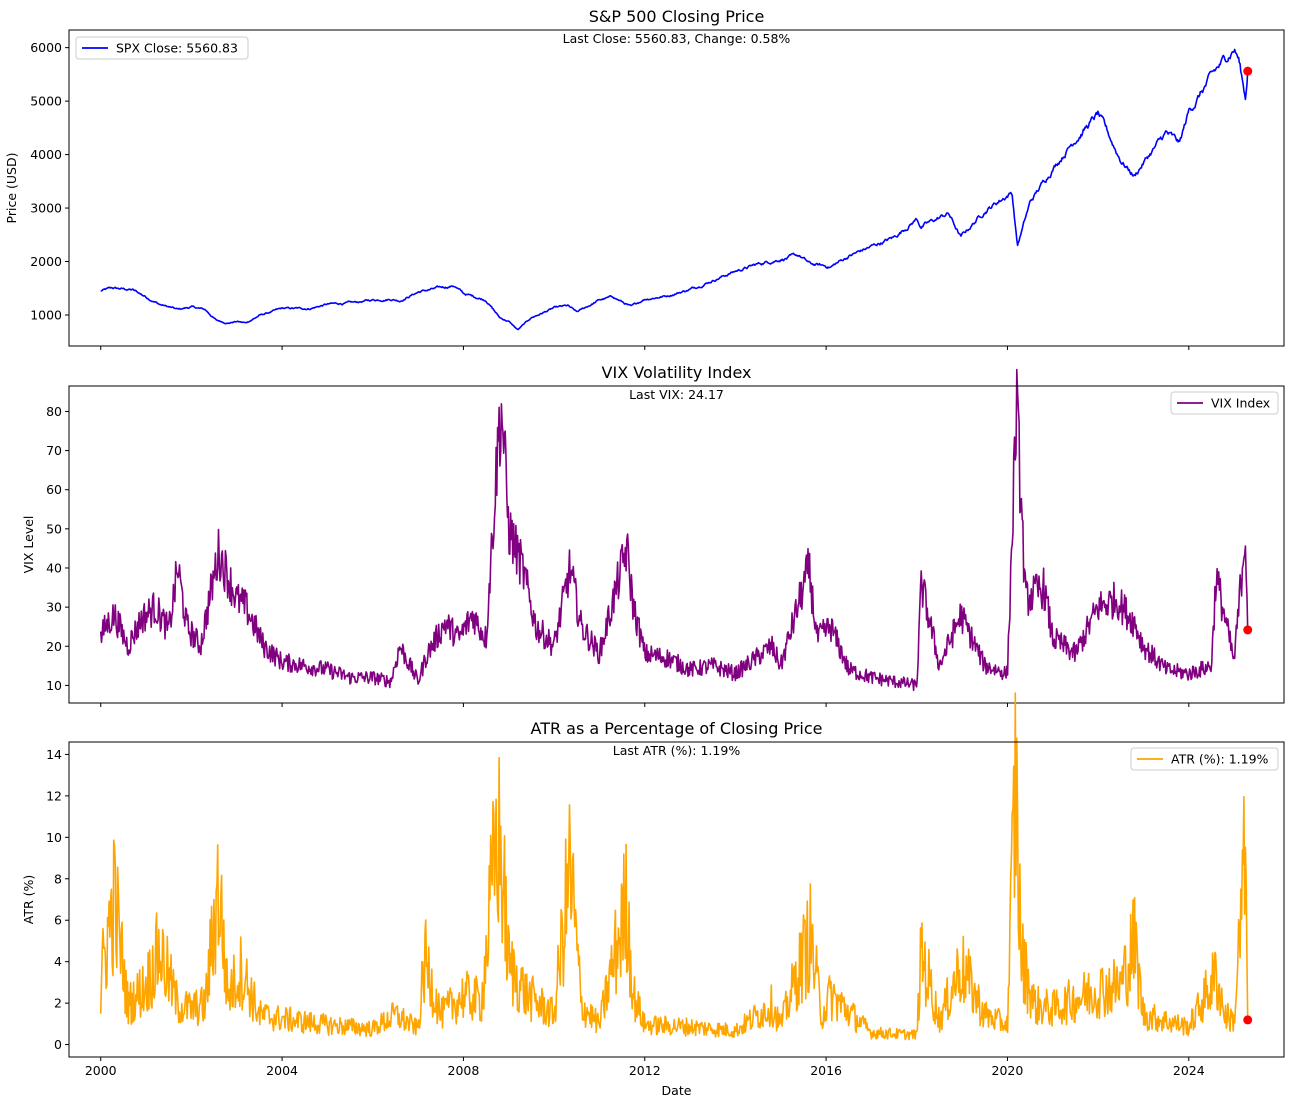 The image size is (1292, 1111). What do you see at coordinates (1240, 403) in the screenshot?
I see `chart-2-legend-label: VIX Index` at bounding box center [1240, 403].